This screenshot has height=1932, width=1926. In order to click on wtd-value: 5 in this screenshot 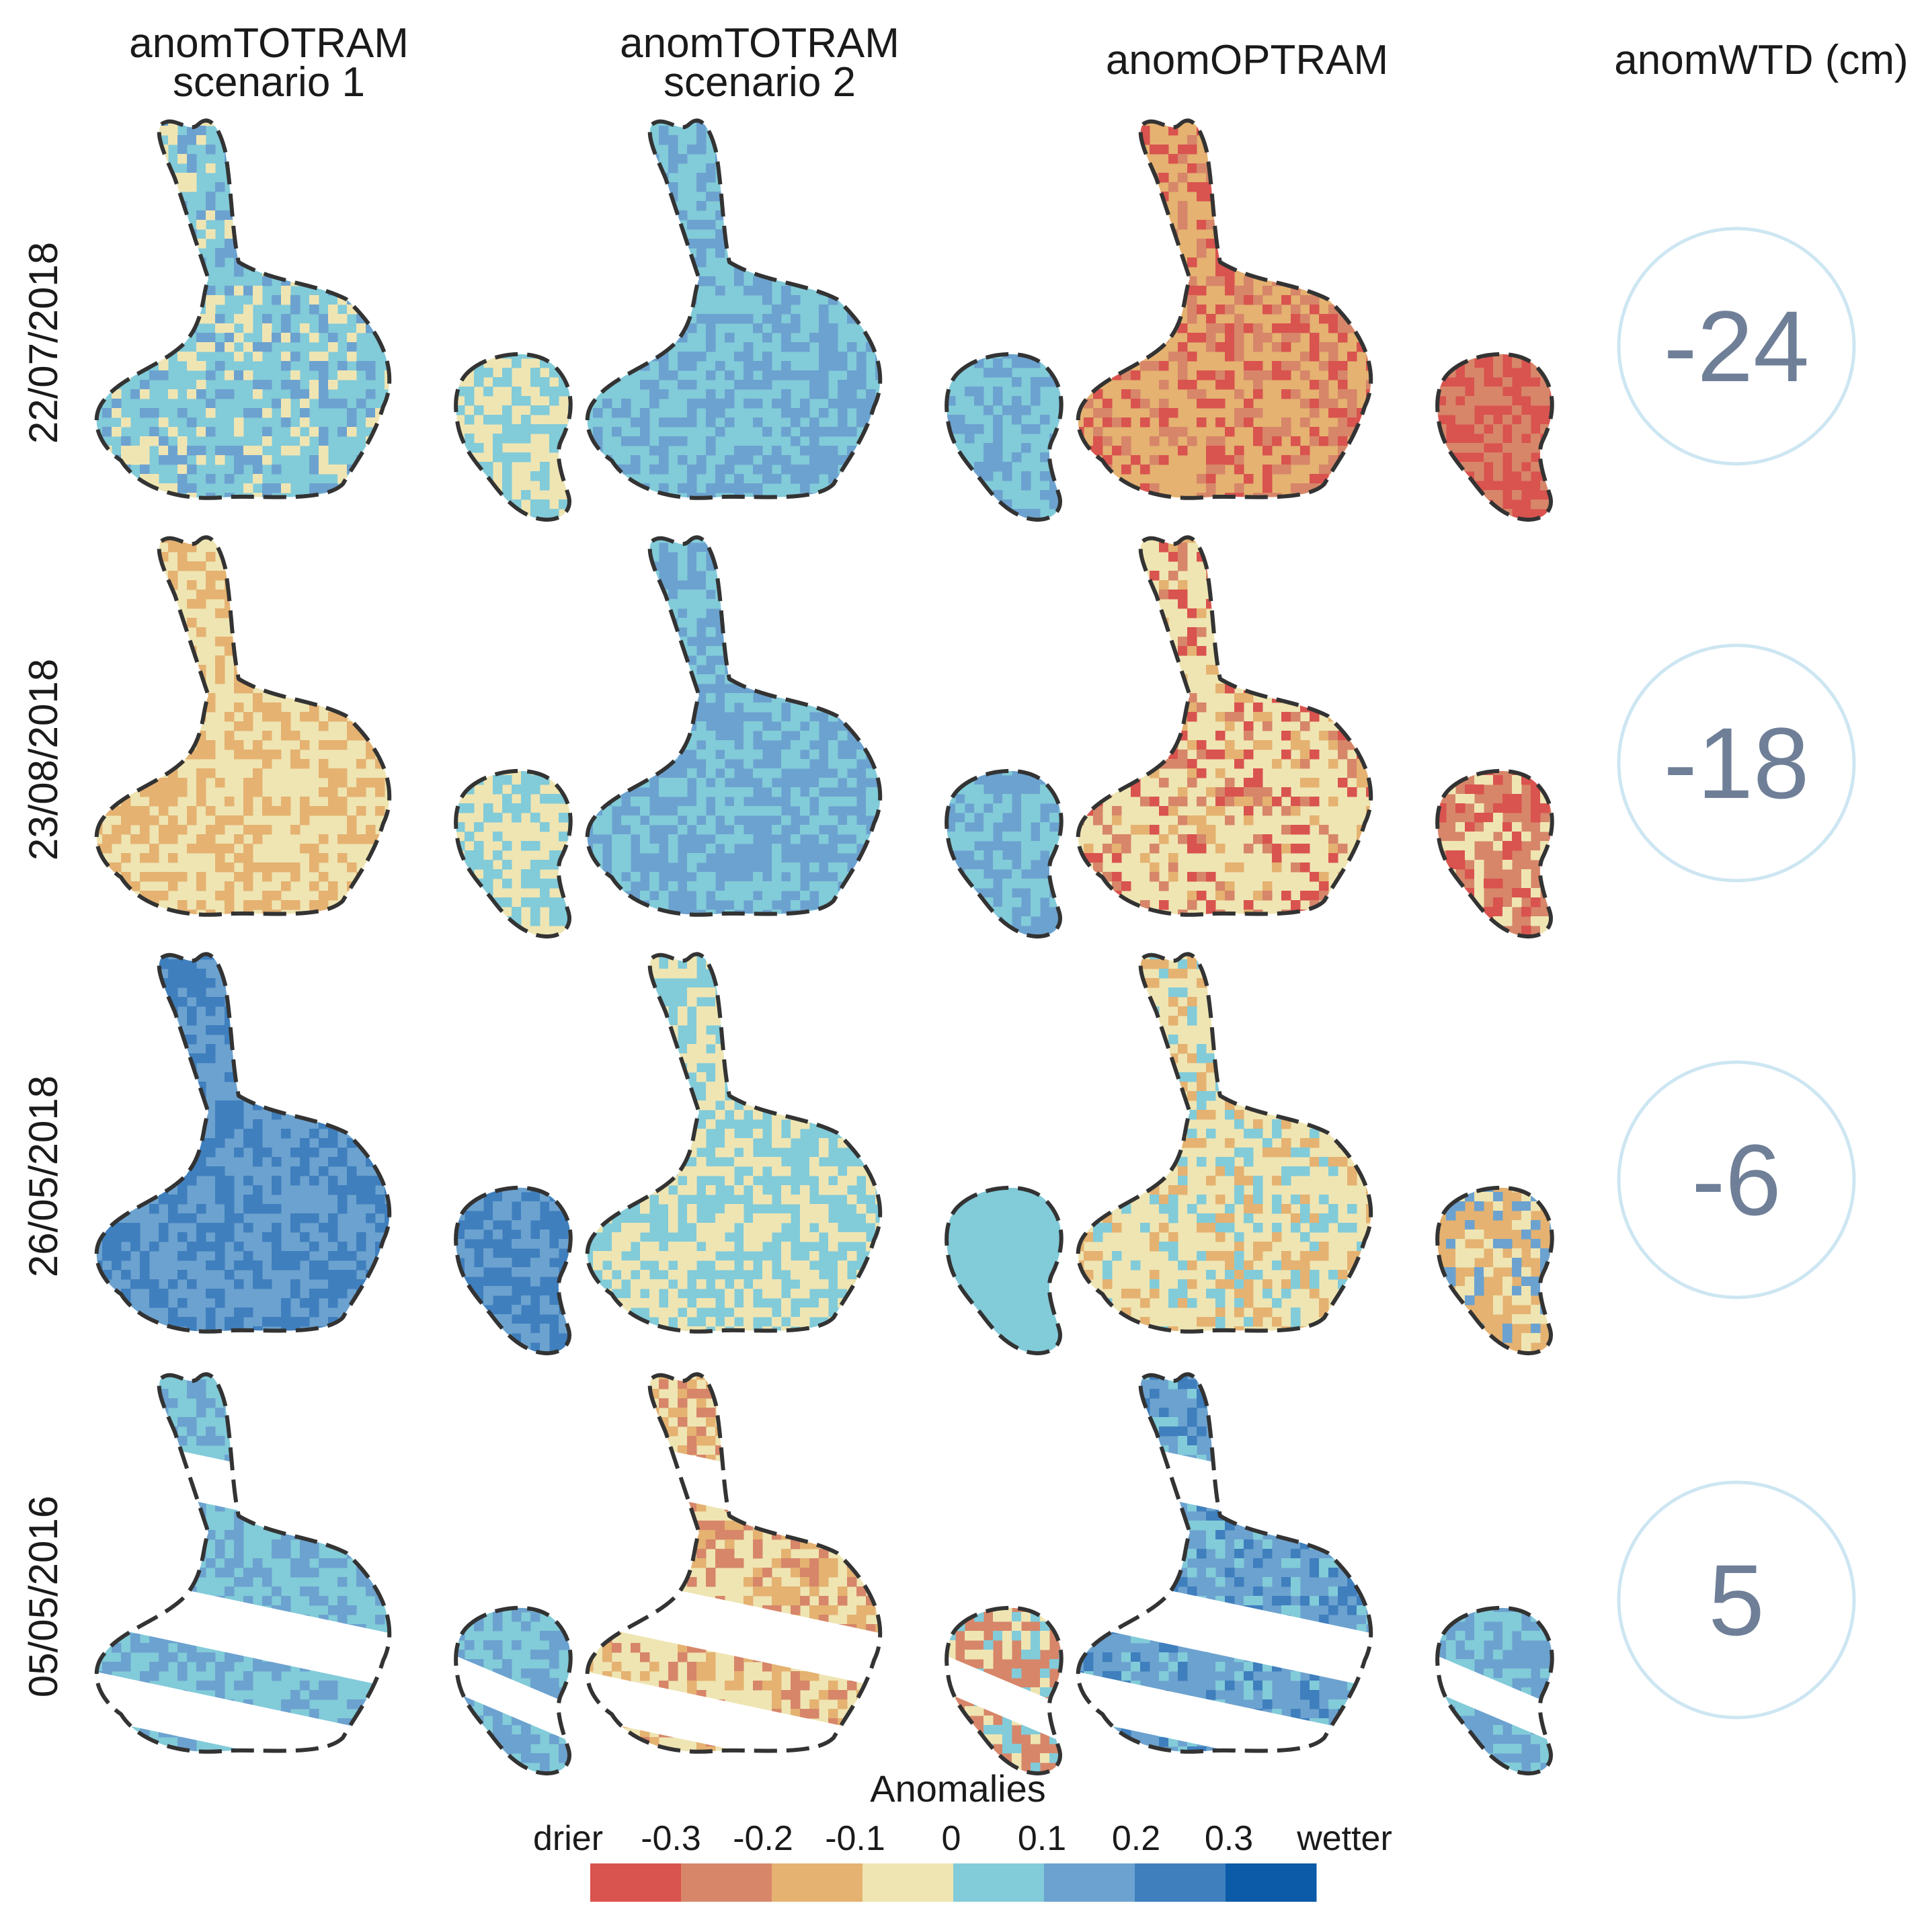, I will do `click(1736, 1599)`.